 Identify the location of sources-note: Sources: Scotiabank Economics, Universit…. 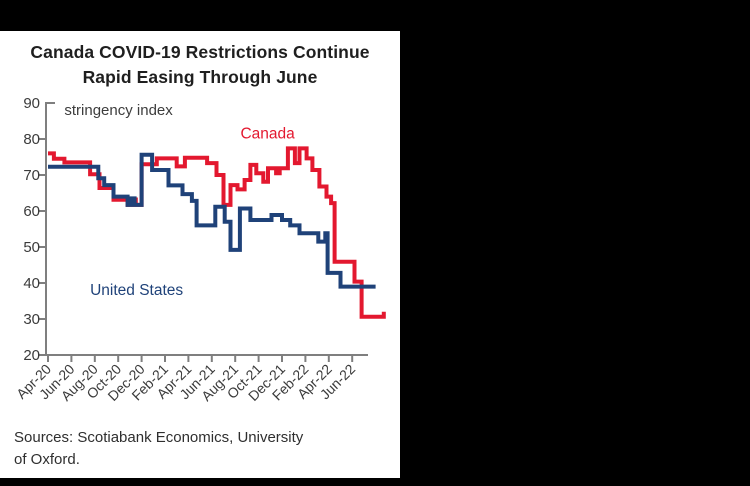
(199, 448).